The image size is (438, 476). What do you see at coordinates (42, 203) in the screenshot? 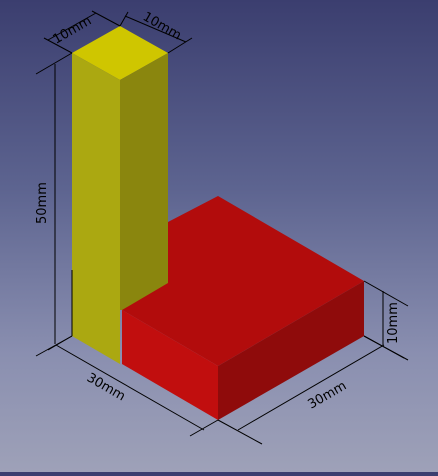
I see `dimension-label: 50mm` at bounding box center [42, 203].